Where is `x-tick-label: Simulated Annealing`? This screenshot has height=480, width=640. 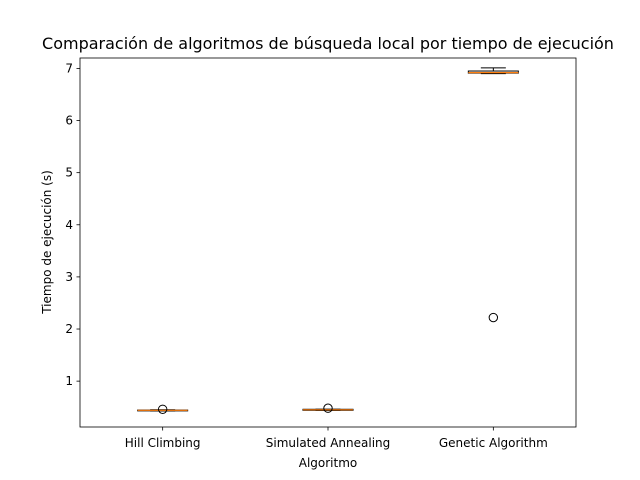
x-tick-label: Simulated Annealing is located at coordinates (328, 443).